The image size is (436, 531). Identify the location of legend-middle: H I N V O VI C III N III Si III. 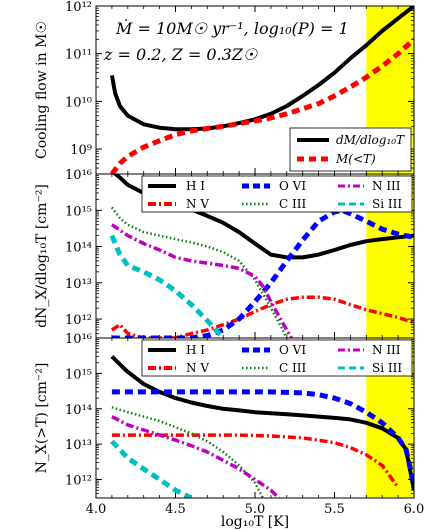
(277, 194).